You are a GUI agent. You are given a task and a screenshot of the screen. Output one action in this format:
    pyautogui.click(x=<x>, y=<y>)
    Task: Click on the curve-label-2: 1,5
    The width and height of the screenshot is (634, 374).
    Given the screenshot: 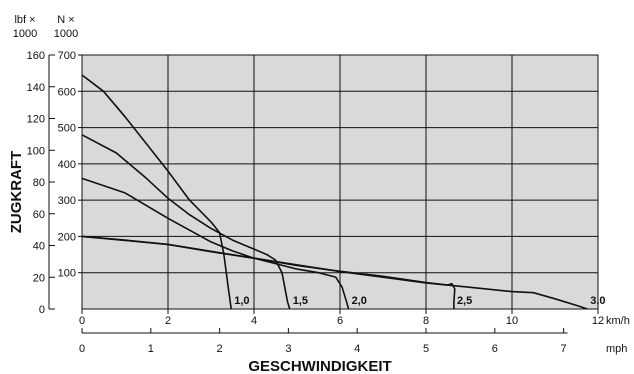 What is the action you would take?
    pyautogui.click(x=300, y=301)
    